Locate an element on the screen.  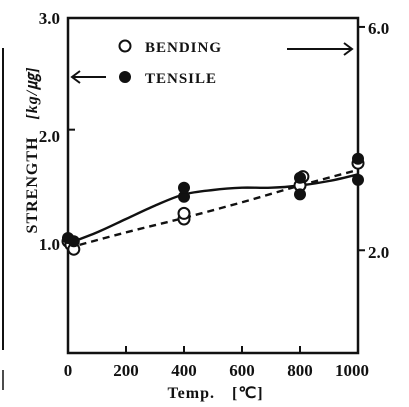
right-tick-label-6: 6.0 is located at coordinates (378, 28).